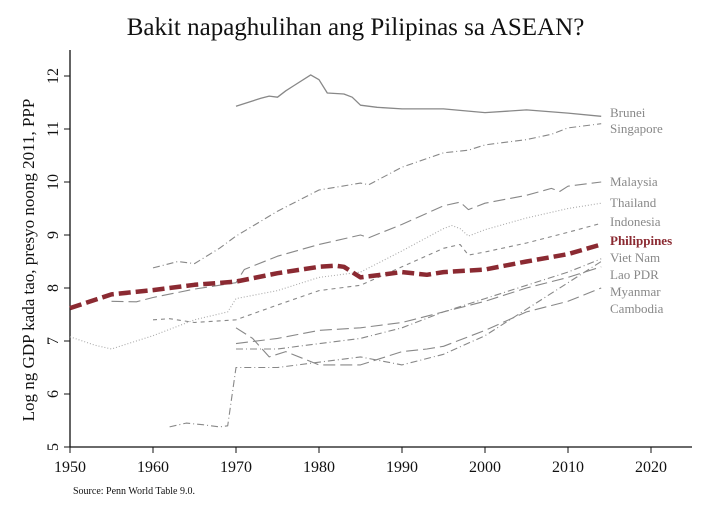  I want to click on y-tick-label: 7, so click(53, 341).